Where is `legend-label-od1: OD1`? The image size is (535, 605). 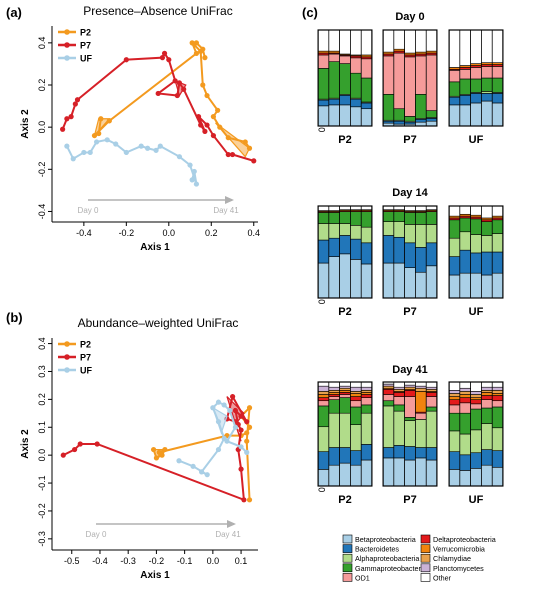 legend-label-od1: OD1 is located at coordinates (362, 577).